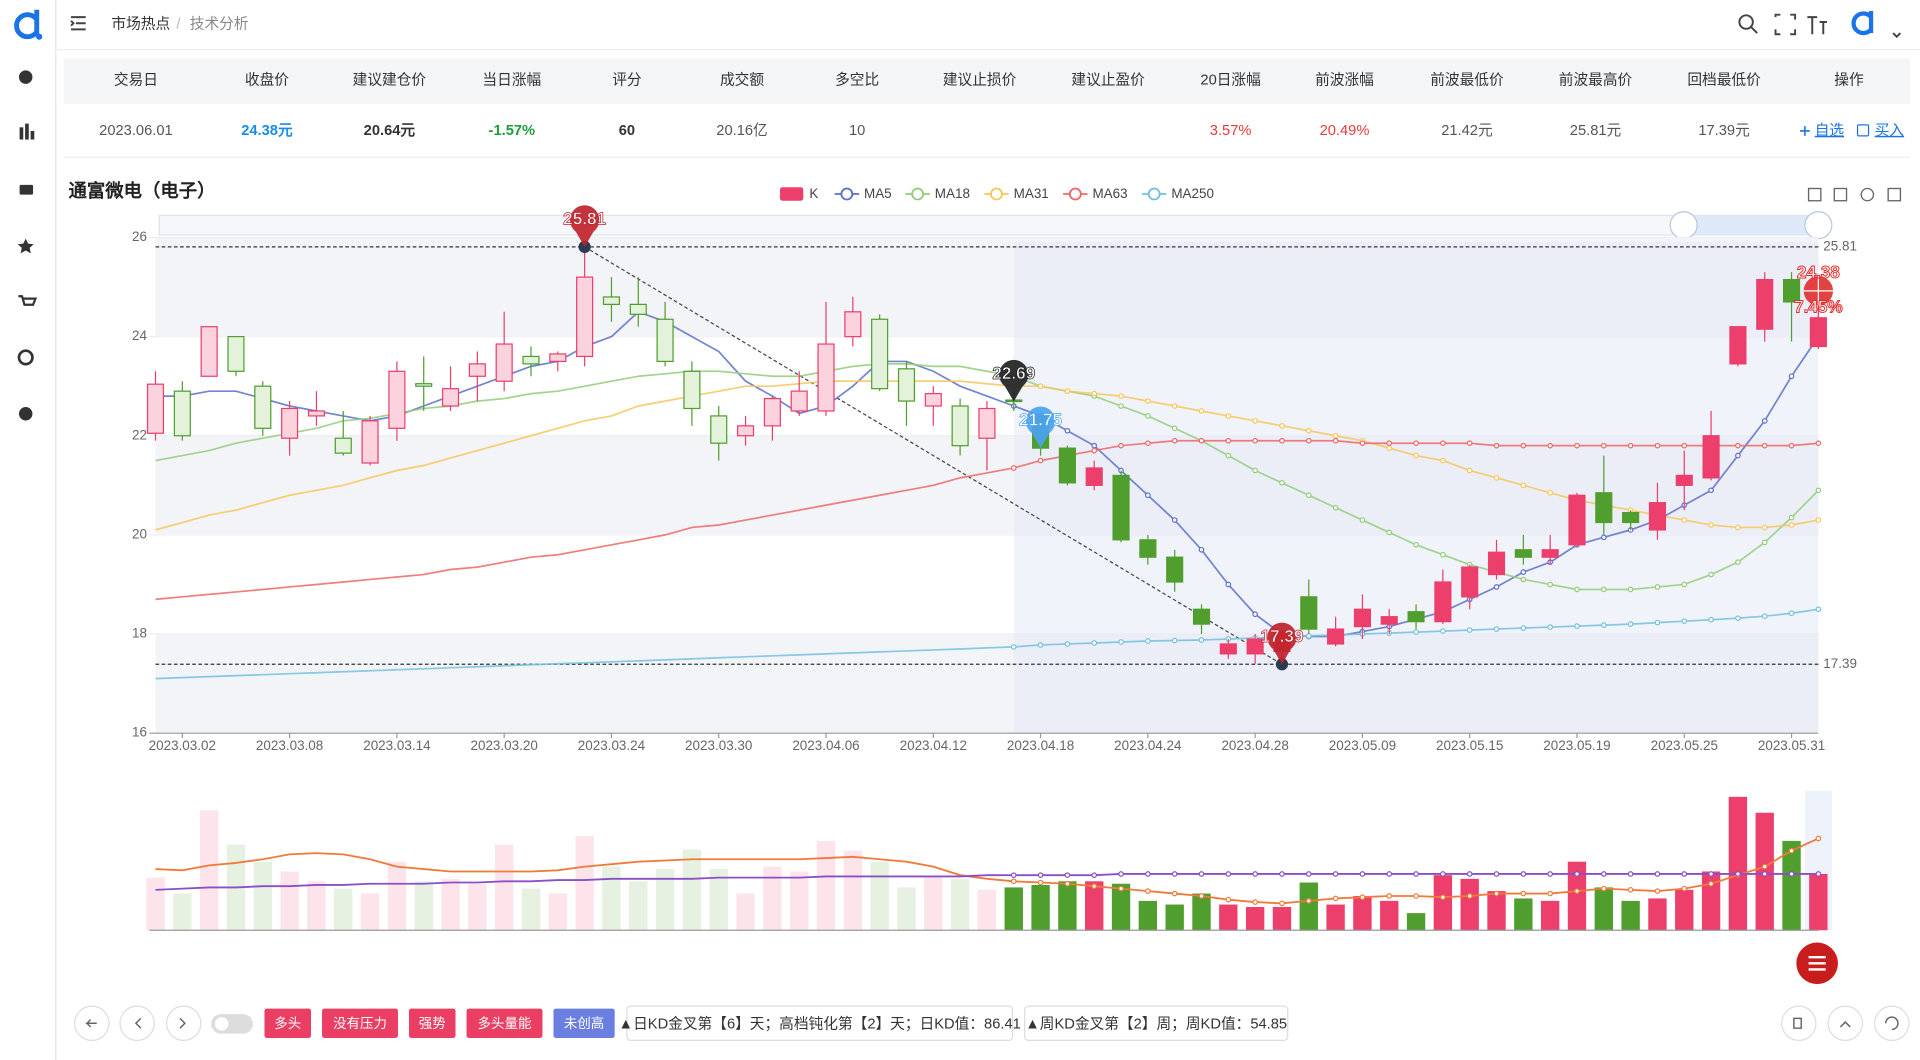  What do you see at coordinates (1469, 745) in the screenshot?
I see `x-tick-label: 2023.05.15` at bounding box center [1469, 745].